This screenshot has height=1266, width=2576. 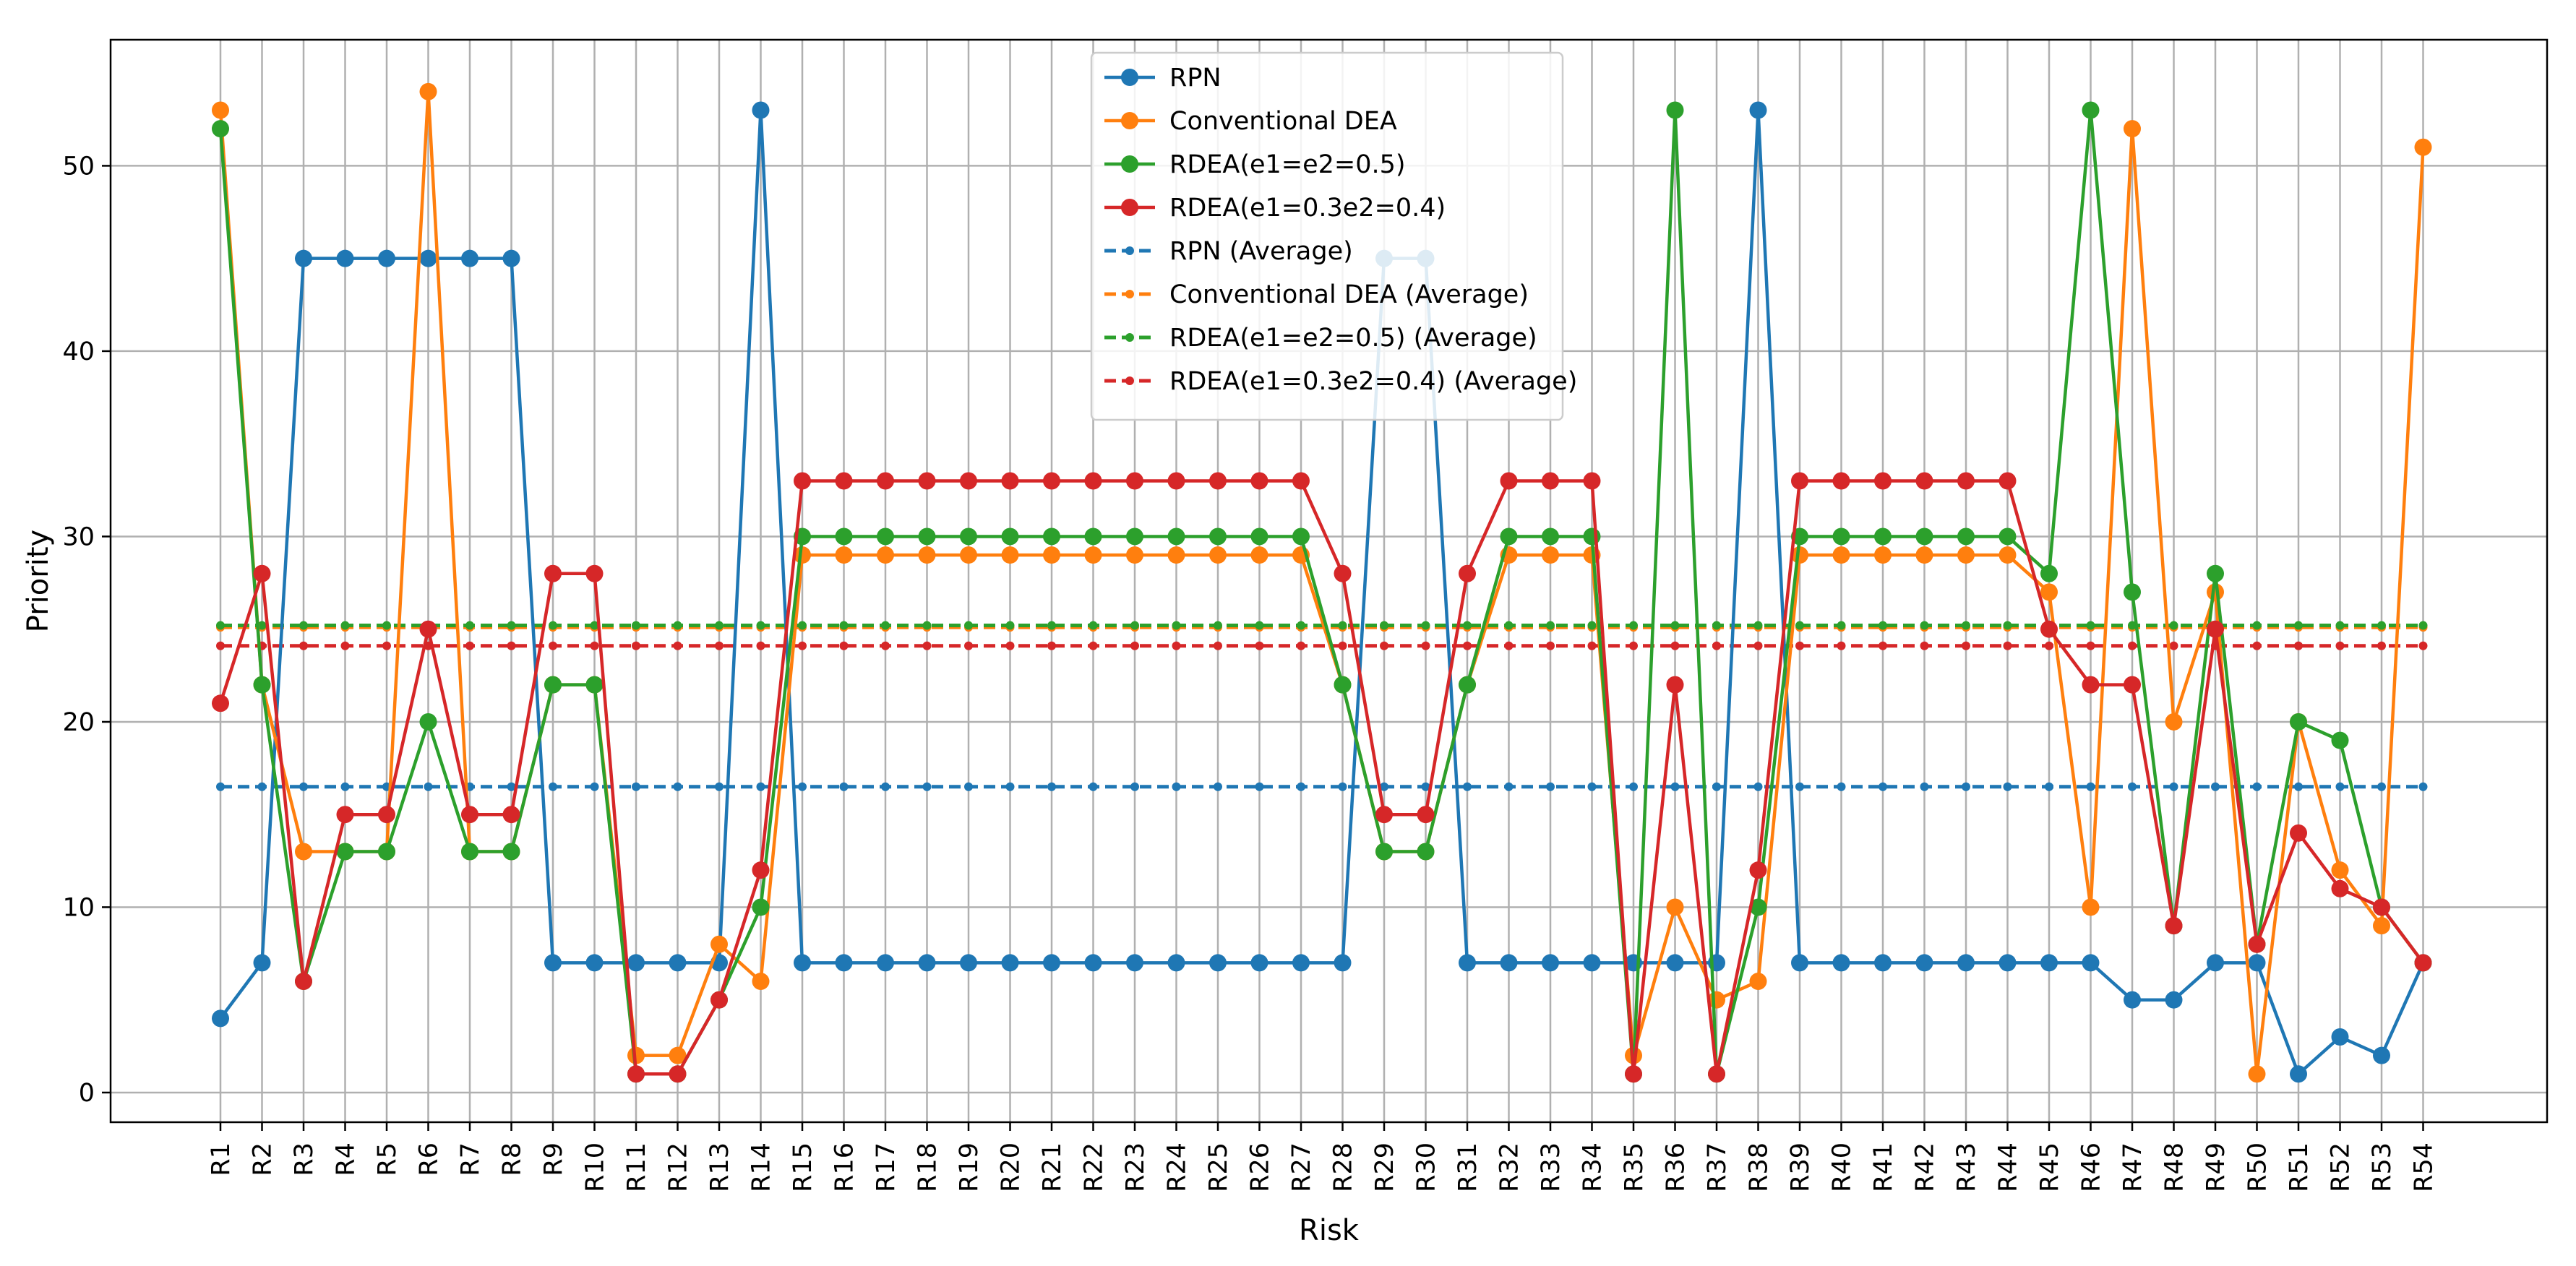 I want to click on legend-label: RDEA(e1=0.3e2=0.4), so click(x=1308, y=209).